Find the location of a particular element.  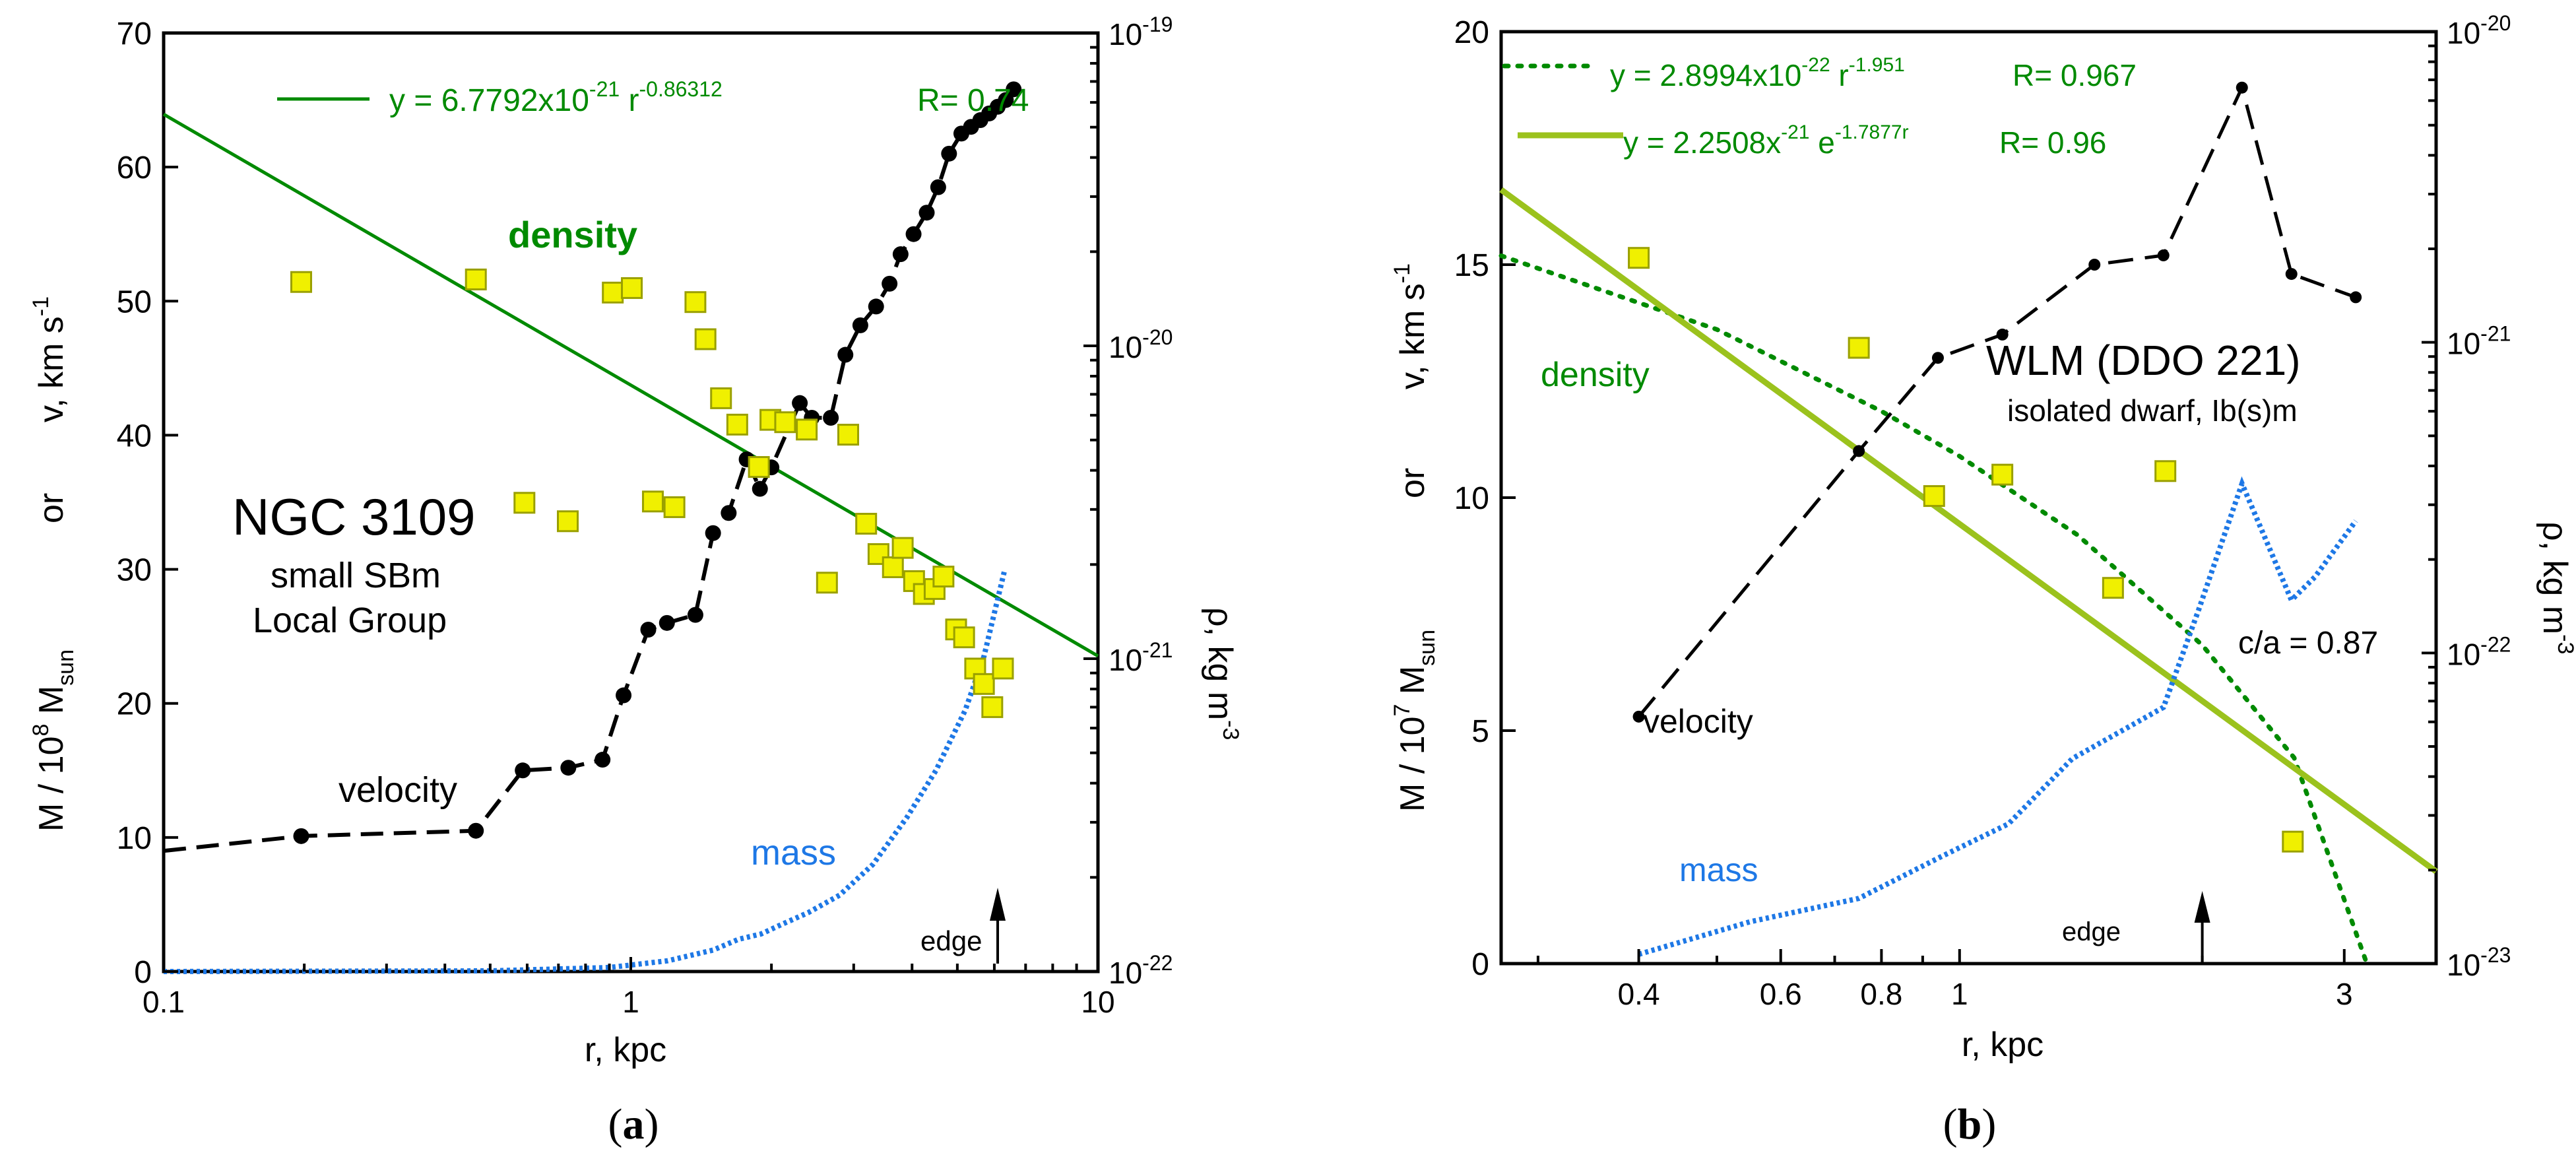

panel-a-fit-legend: y = 6.7792x10-21 r-0.86312 is located at coordinates (556, 97).